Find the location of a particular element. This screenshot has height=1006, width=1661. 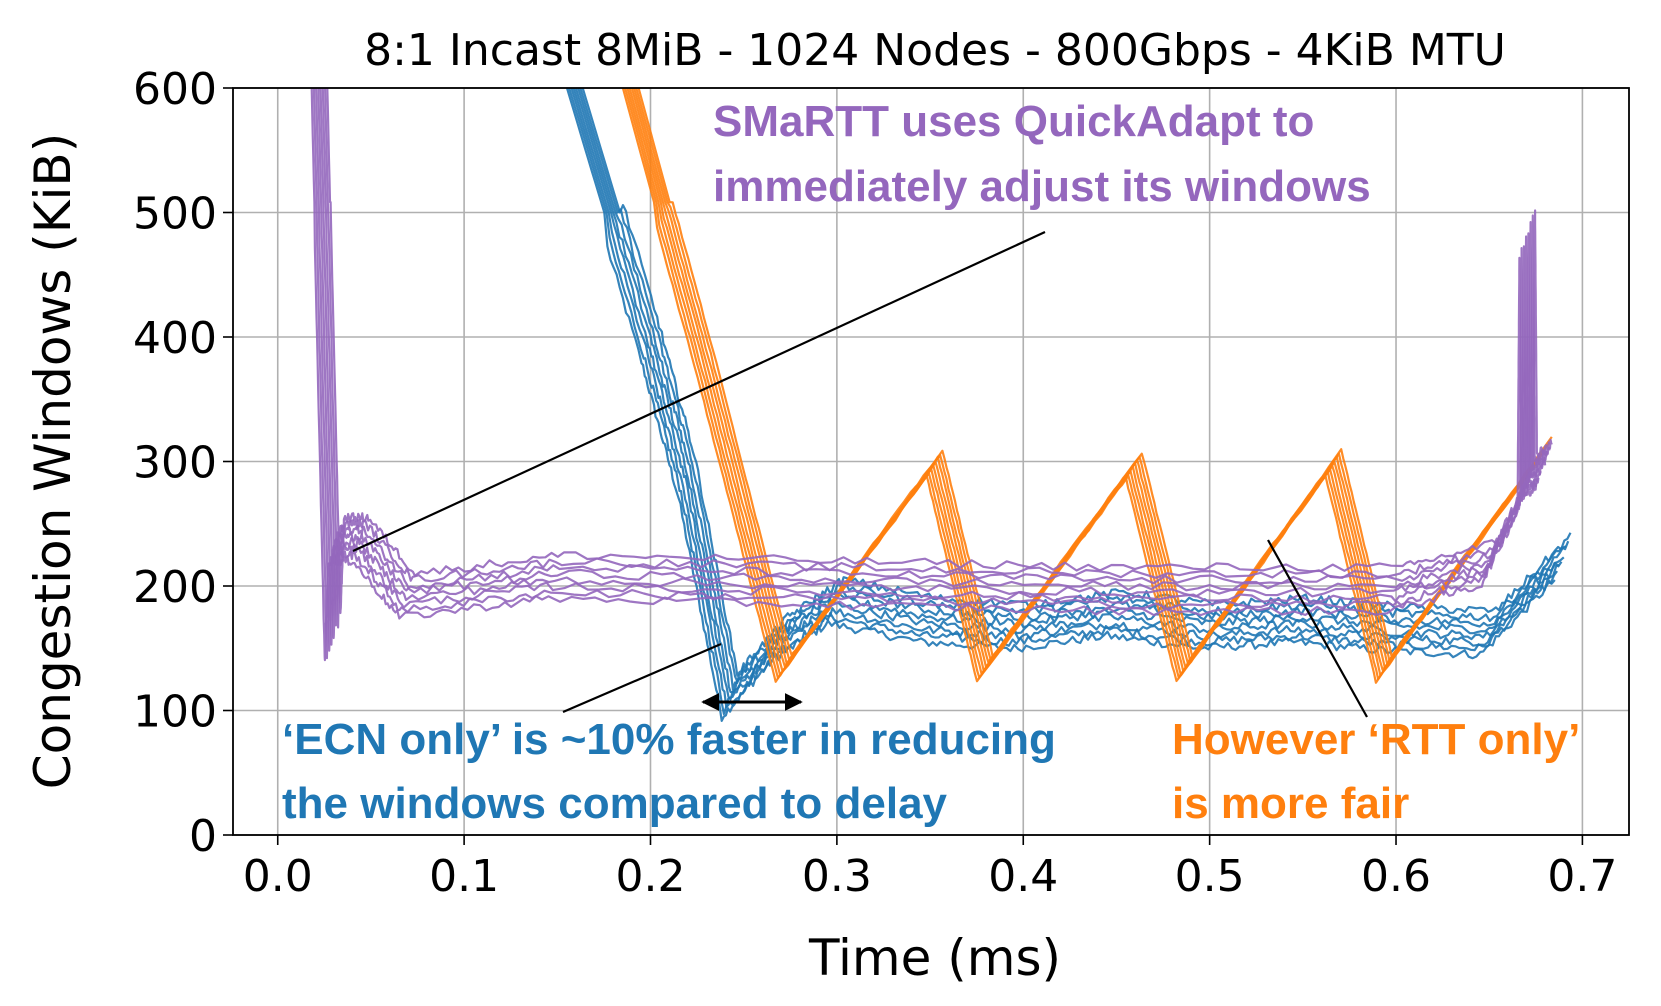

smartt-annotation-line-1: SMaRTT uses QuickAdapt to is located at coordinates (1013, 121).